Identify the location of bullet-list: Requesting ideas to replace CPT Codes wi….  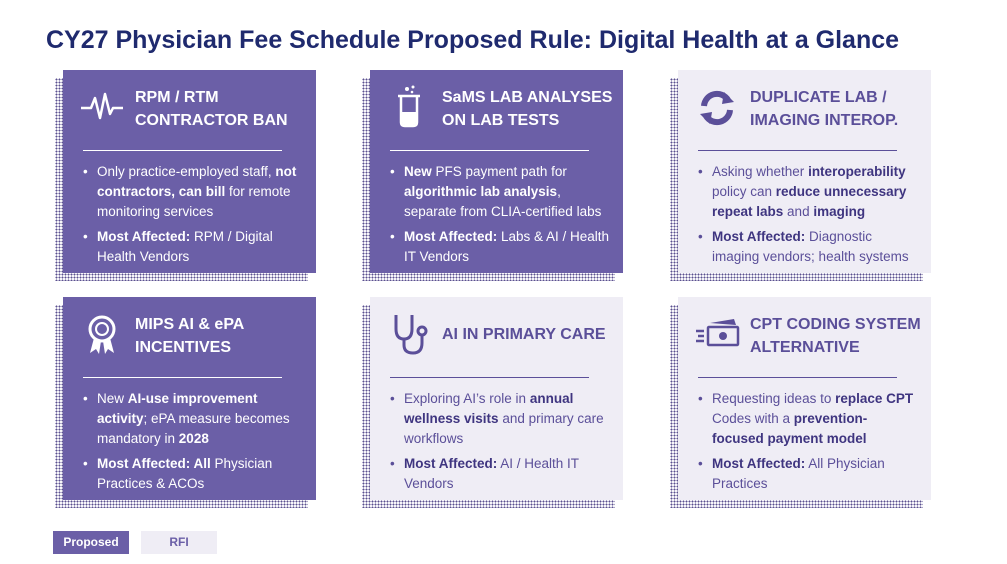
(808, 444).